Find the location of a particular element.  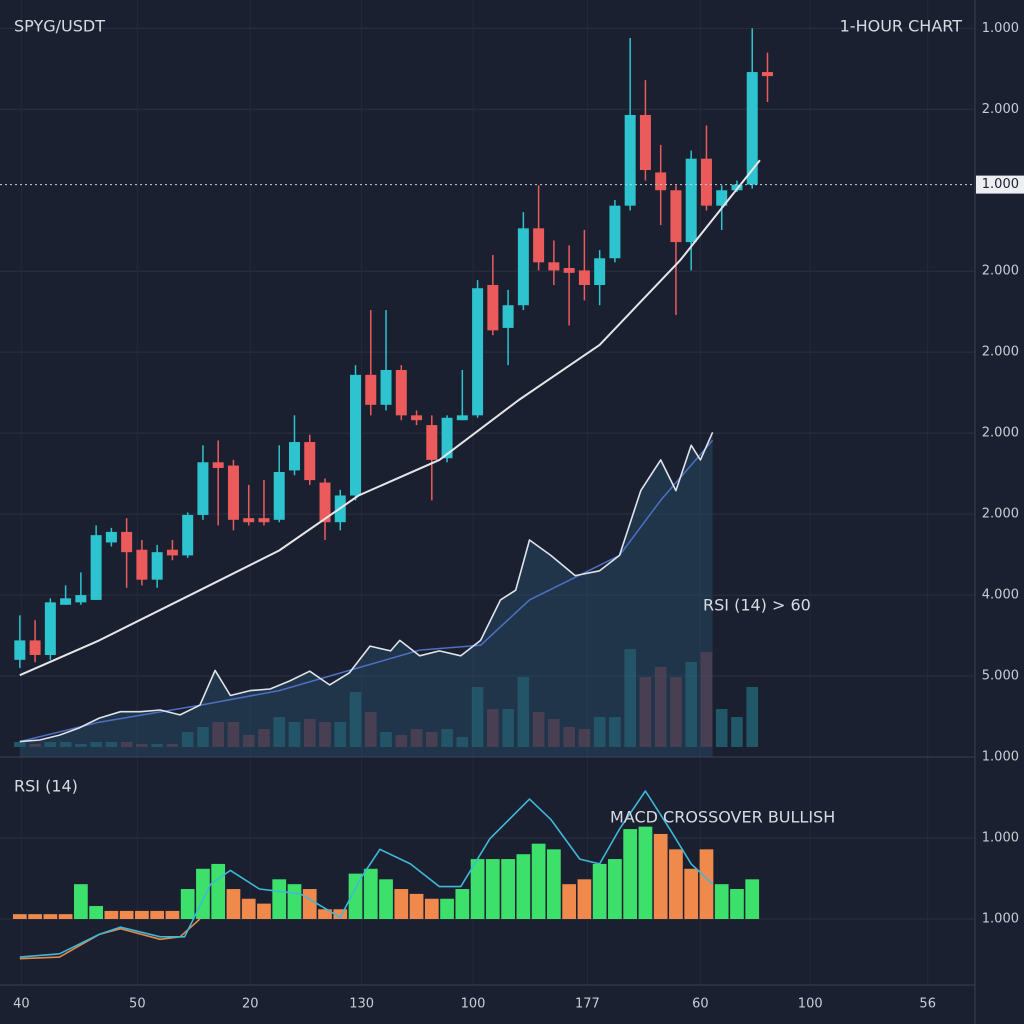

x-tick-label: 20 is located at coordinates (250, 1004).